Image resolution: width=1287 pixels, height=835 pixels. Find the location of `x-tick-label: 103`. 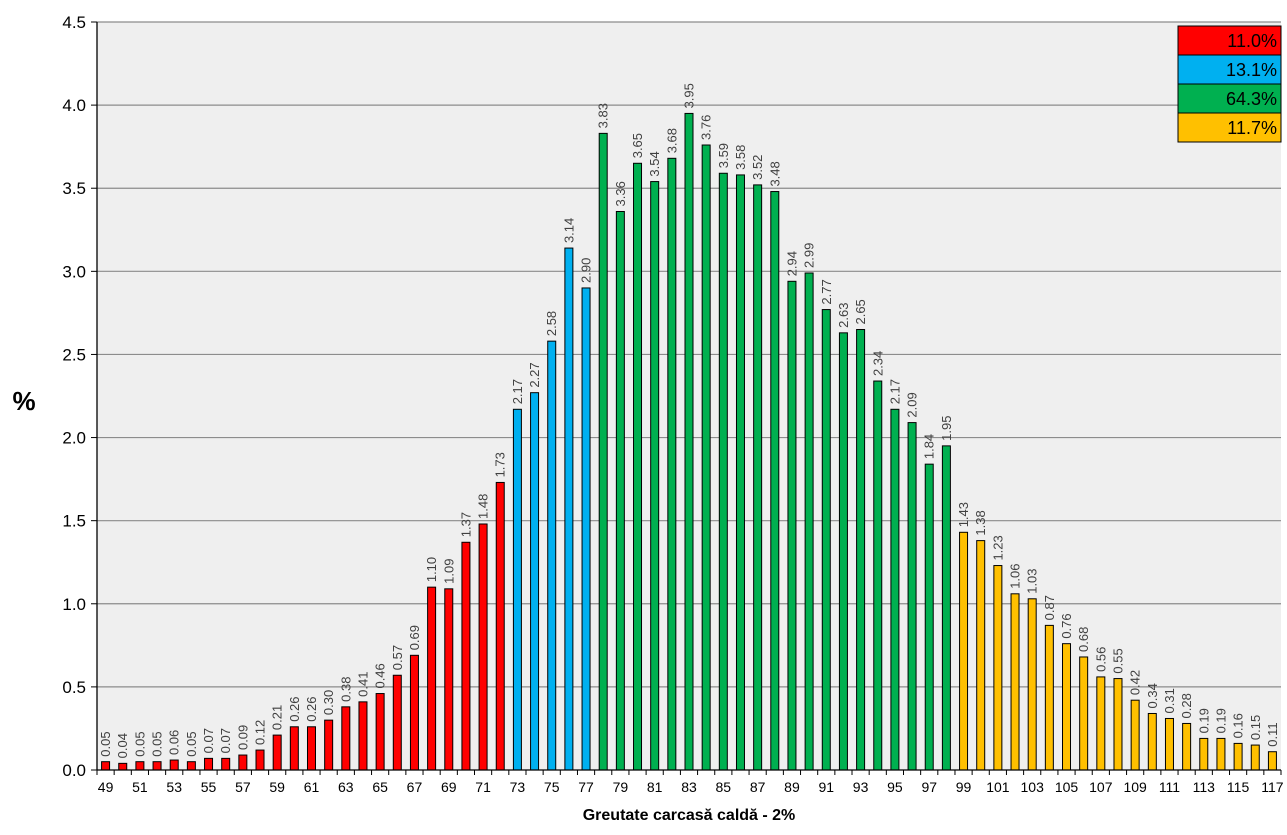

x-tick-label: 103 is located at coordinates (1033, 787).